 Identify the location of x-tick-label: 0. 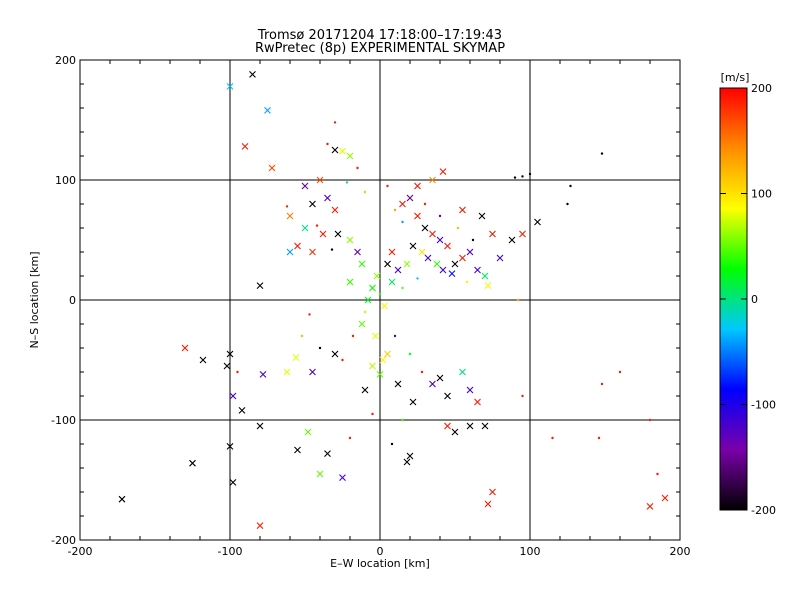
(380, 551).